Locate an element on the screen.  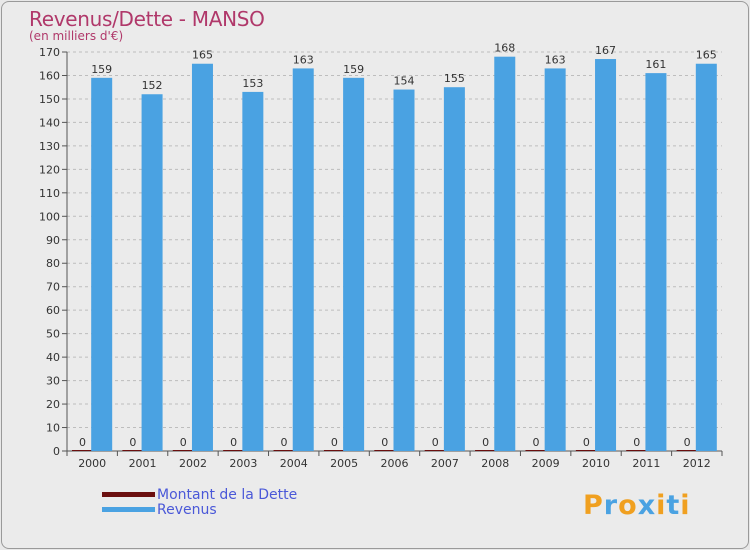
logo-letter: x is located at coordinates (647, 505).